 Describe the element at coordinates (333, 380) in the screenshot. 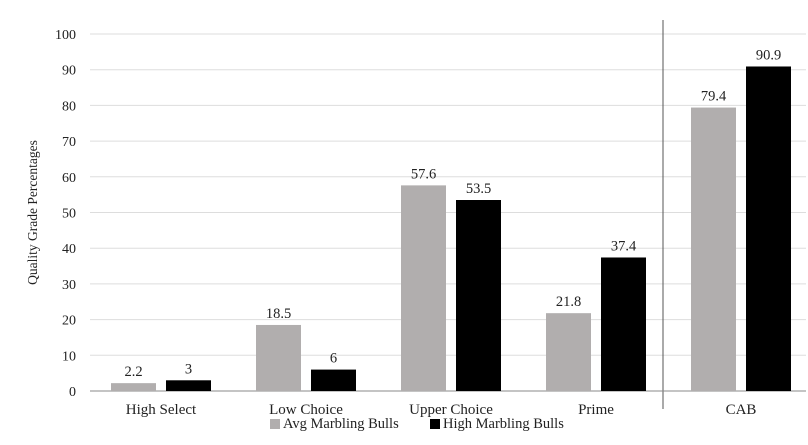

I see `bar-high-low-choice` at that location.